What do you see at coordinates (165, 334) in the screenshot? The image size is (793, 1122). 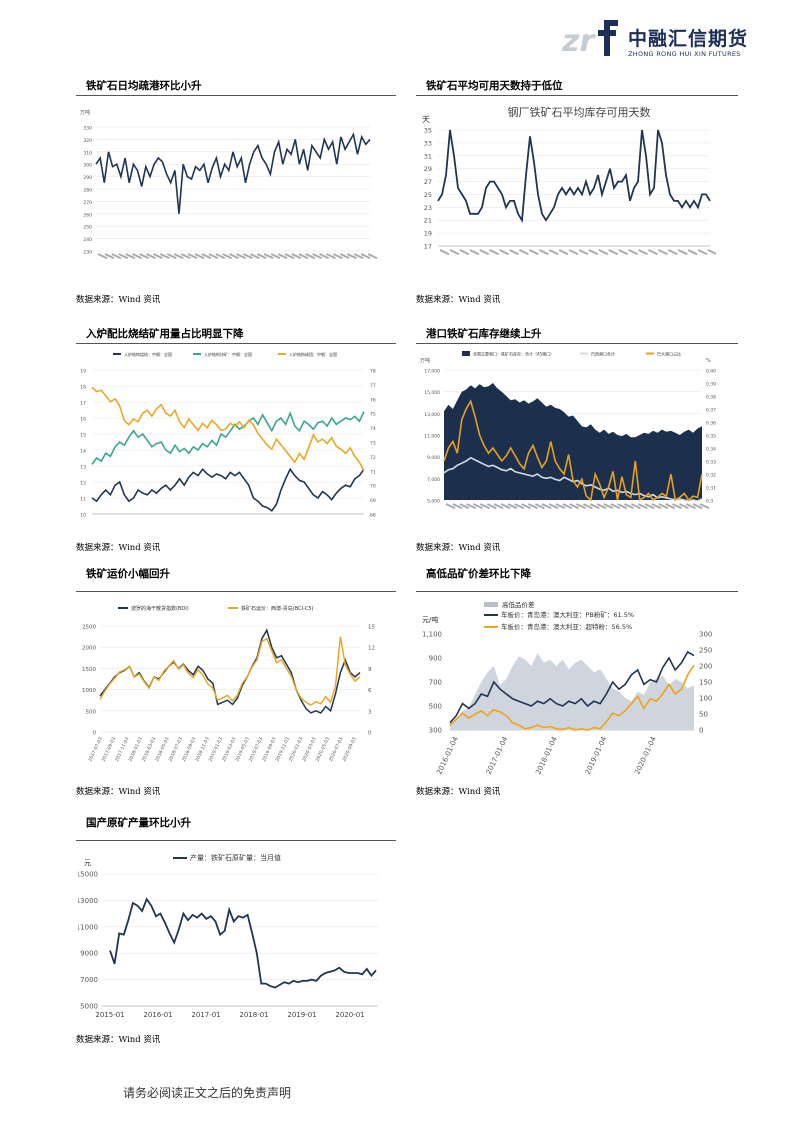 I see `section-title-3: 入炉配比烧结矿用量占比明显下降` at bounding box center [165, 334].